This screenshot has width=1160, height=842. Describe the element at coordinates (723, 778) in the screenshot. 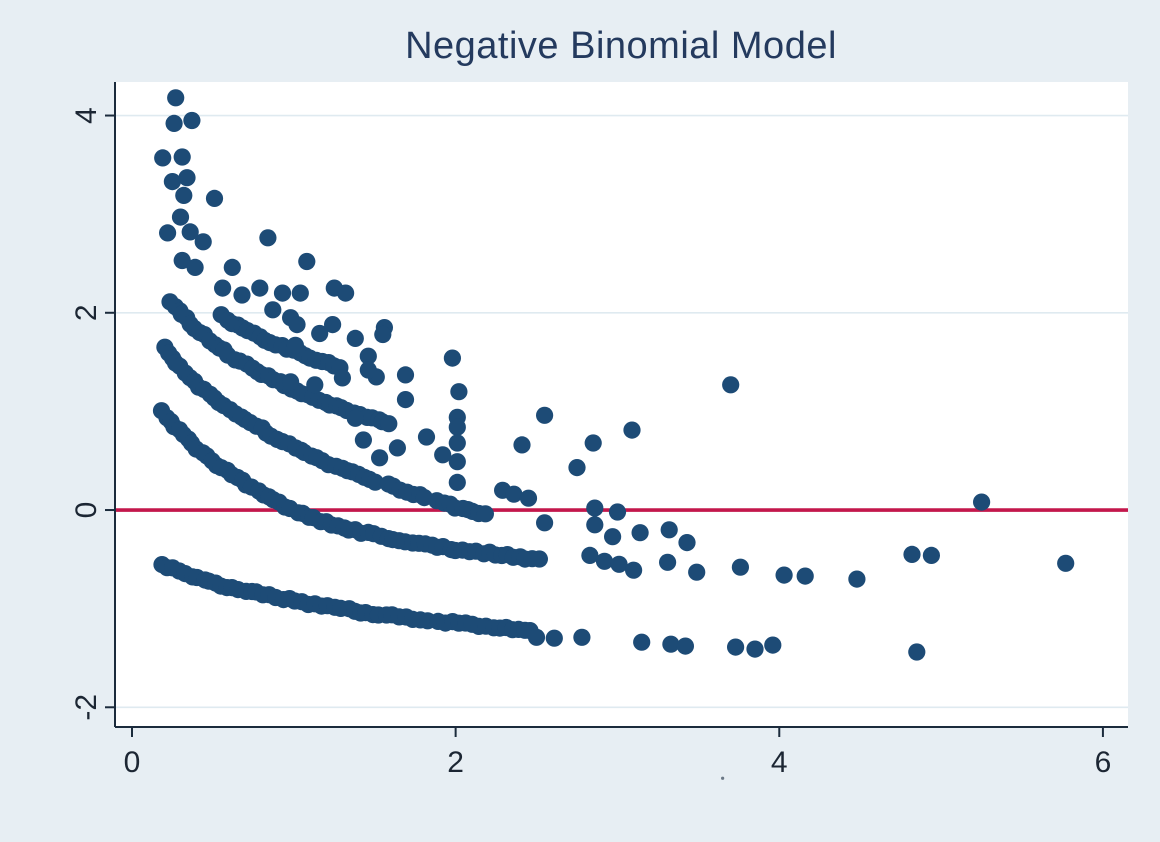

I see `stray-mark` at that location.